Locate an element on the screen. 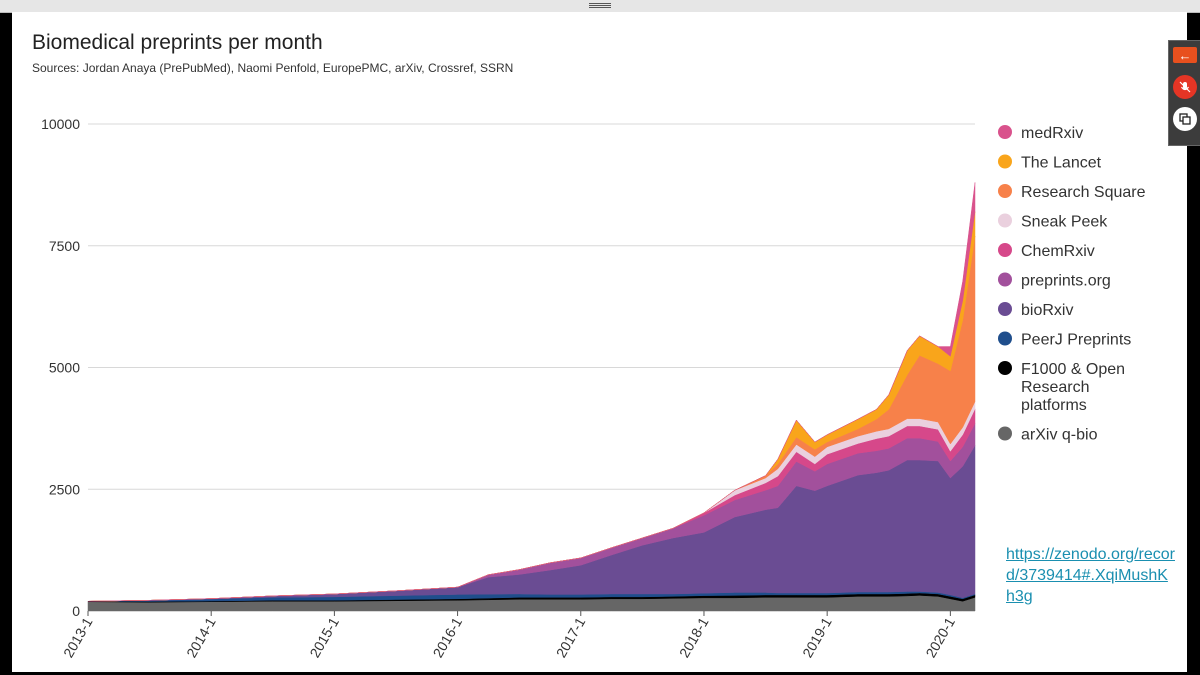  x-tick-label: 2013-1 is located at coordinates (78, 637).